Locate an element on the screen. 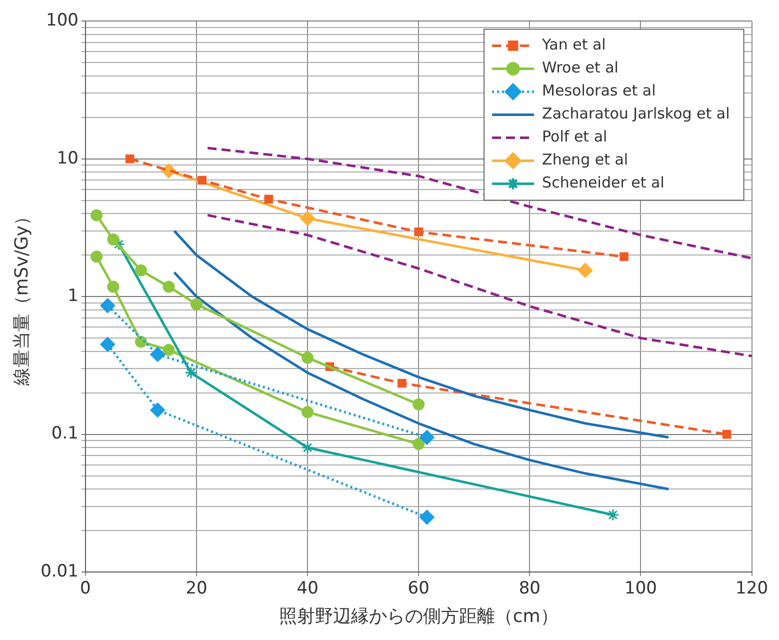  y-axis-title: 線量当量（mSv/Gy） is located at coordinates (21, 297).